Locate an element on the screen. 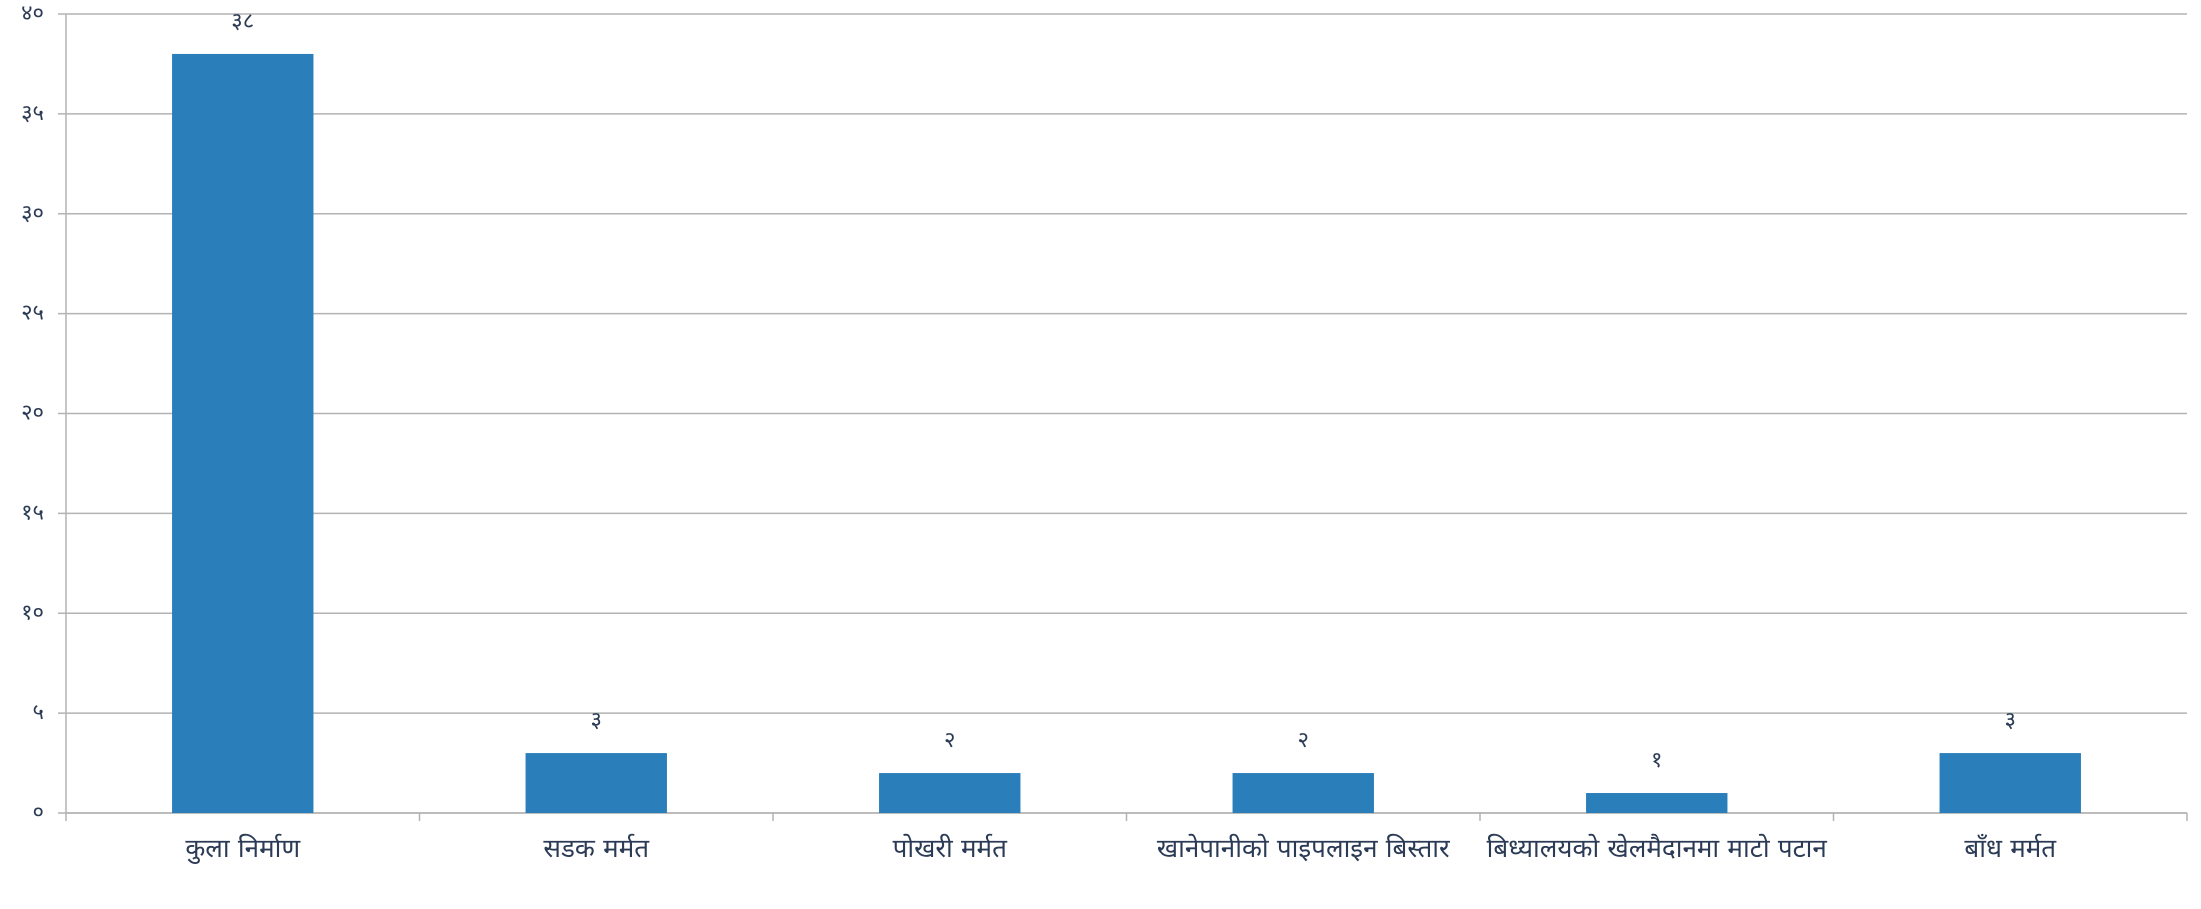 Image resolution: width=2201 pixels, height=909 pixels. y-tick-label: १० is located at coordinates (32, 612).